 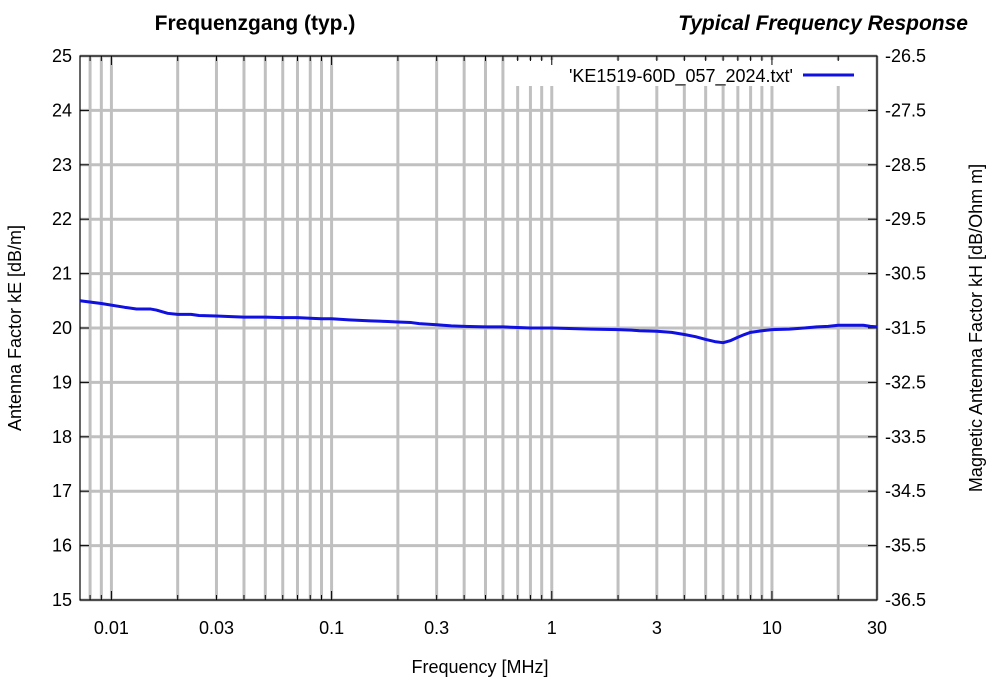 I want to click on legend-background, so click(x=694, y=73).